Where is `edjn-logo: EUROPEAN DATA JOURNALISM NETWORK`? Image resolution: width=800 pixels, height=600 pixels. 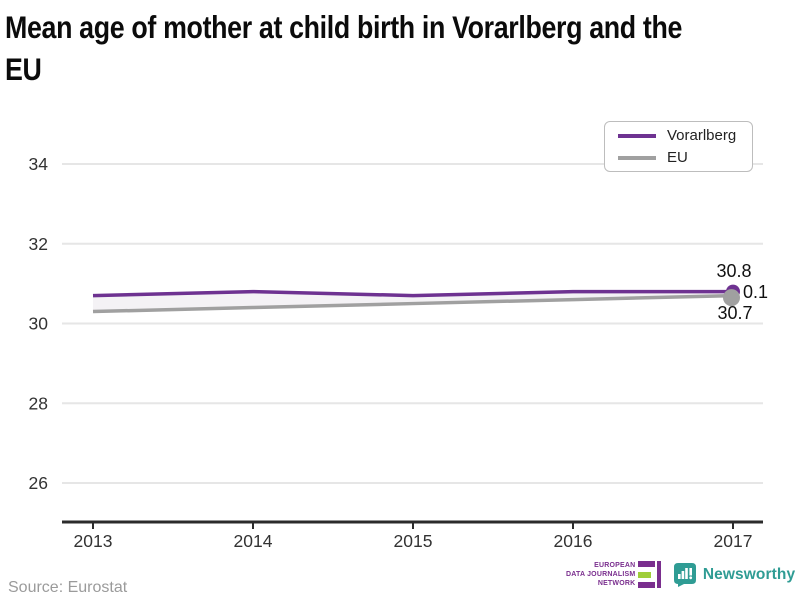
edjn-logo: EUROPEAN DATA JOURNALISM NETWORK is located at coordinates (613, 574).